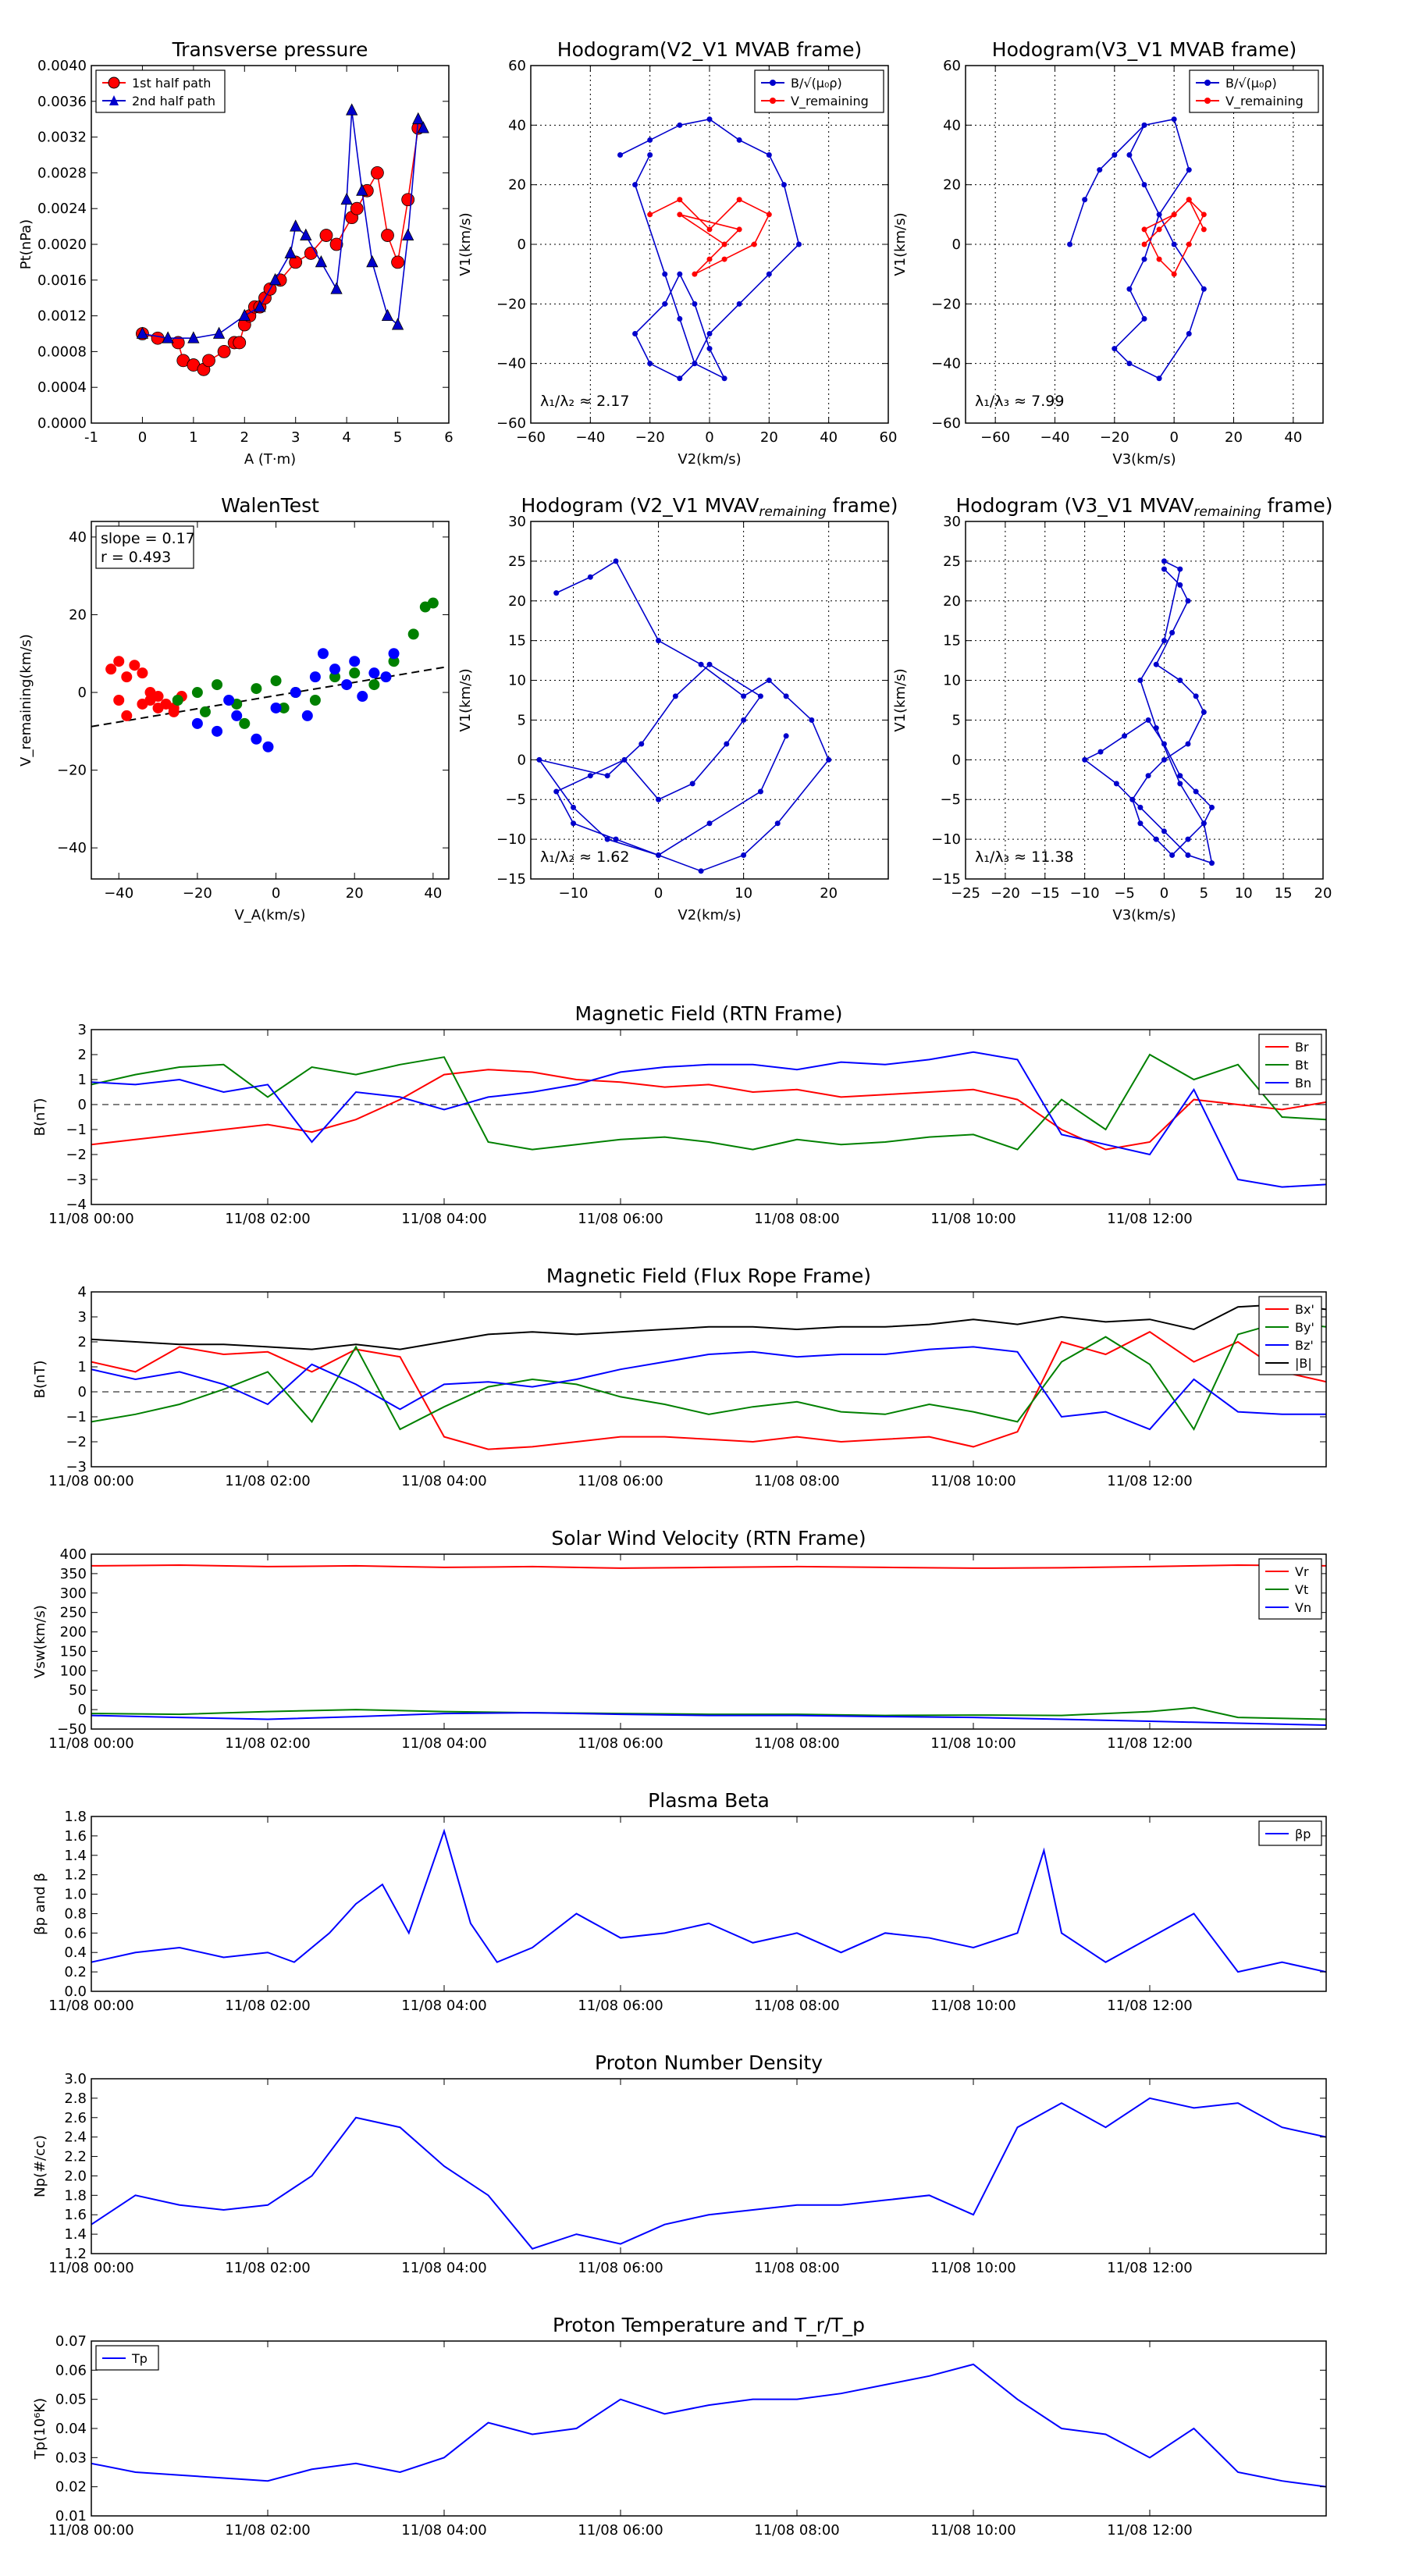 The width and height of the screenshot is (1405, 2576). Describe the element at coordinates (1303, 1607) in the screenshot. I see `legend-label: Vn` at that location.